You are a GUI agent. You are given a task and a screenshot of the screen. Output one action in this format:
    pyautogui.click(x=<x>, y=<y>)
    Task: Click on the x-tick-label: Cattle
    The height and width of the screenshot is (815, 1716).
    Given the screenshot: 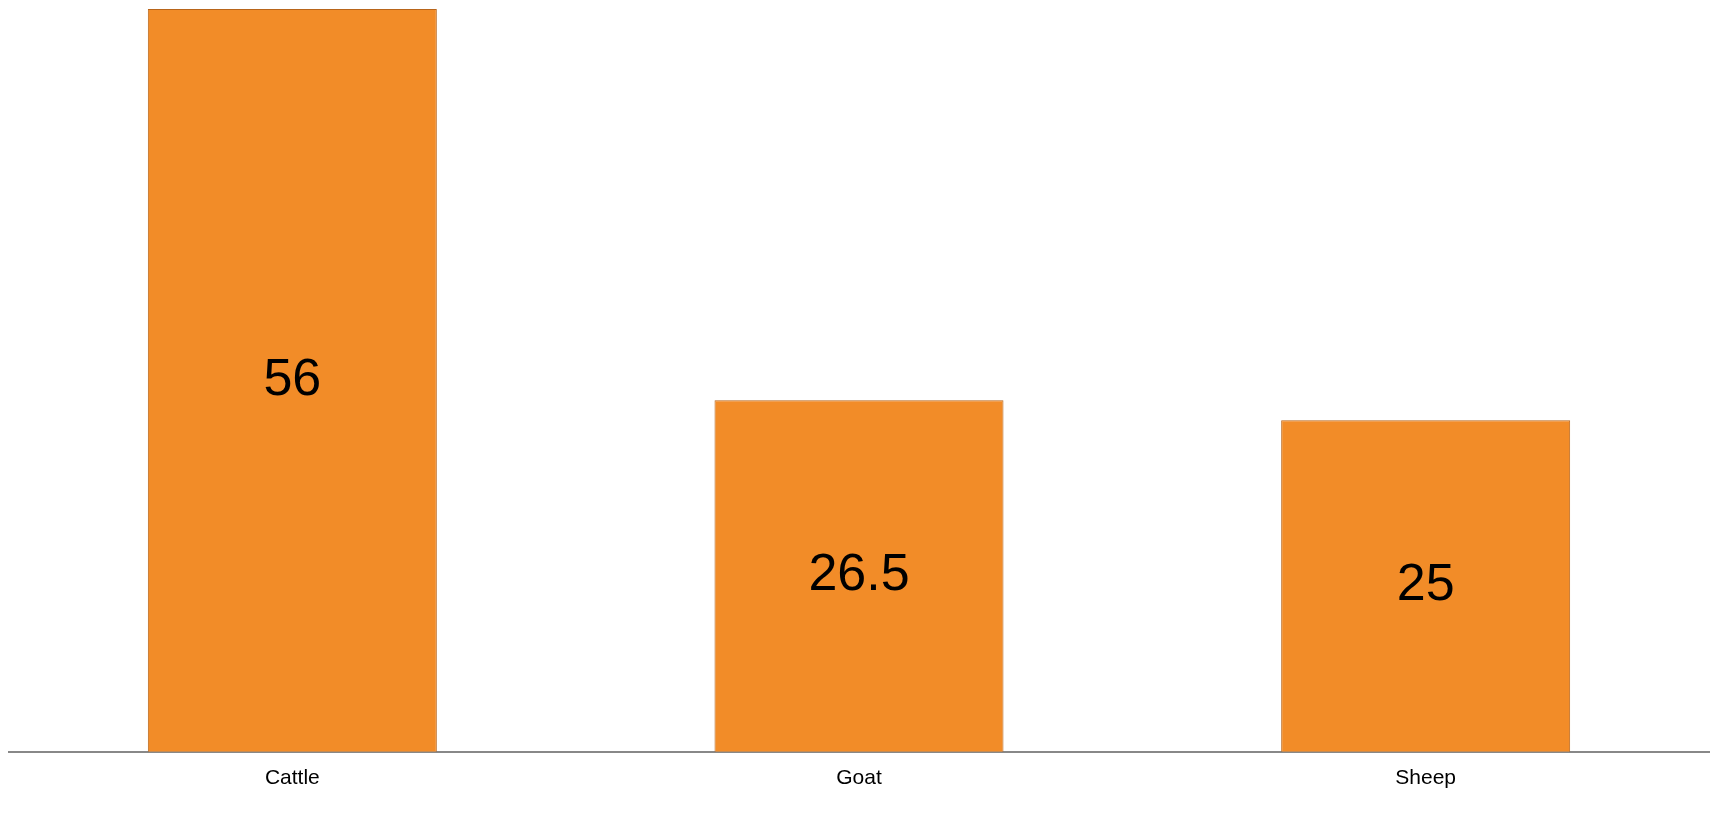 What is the action you would take?
    pyautogui.click(x=292, y=777)
    